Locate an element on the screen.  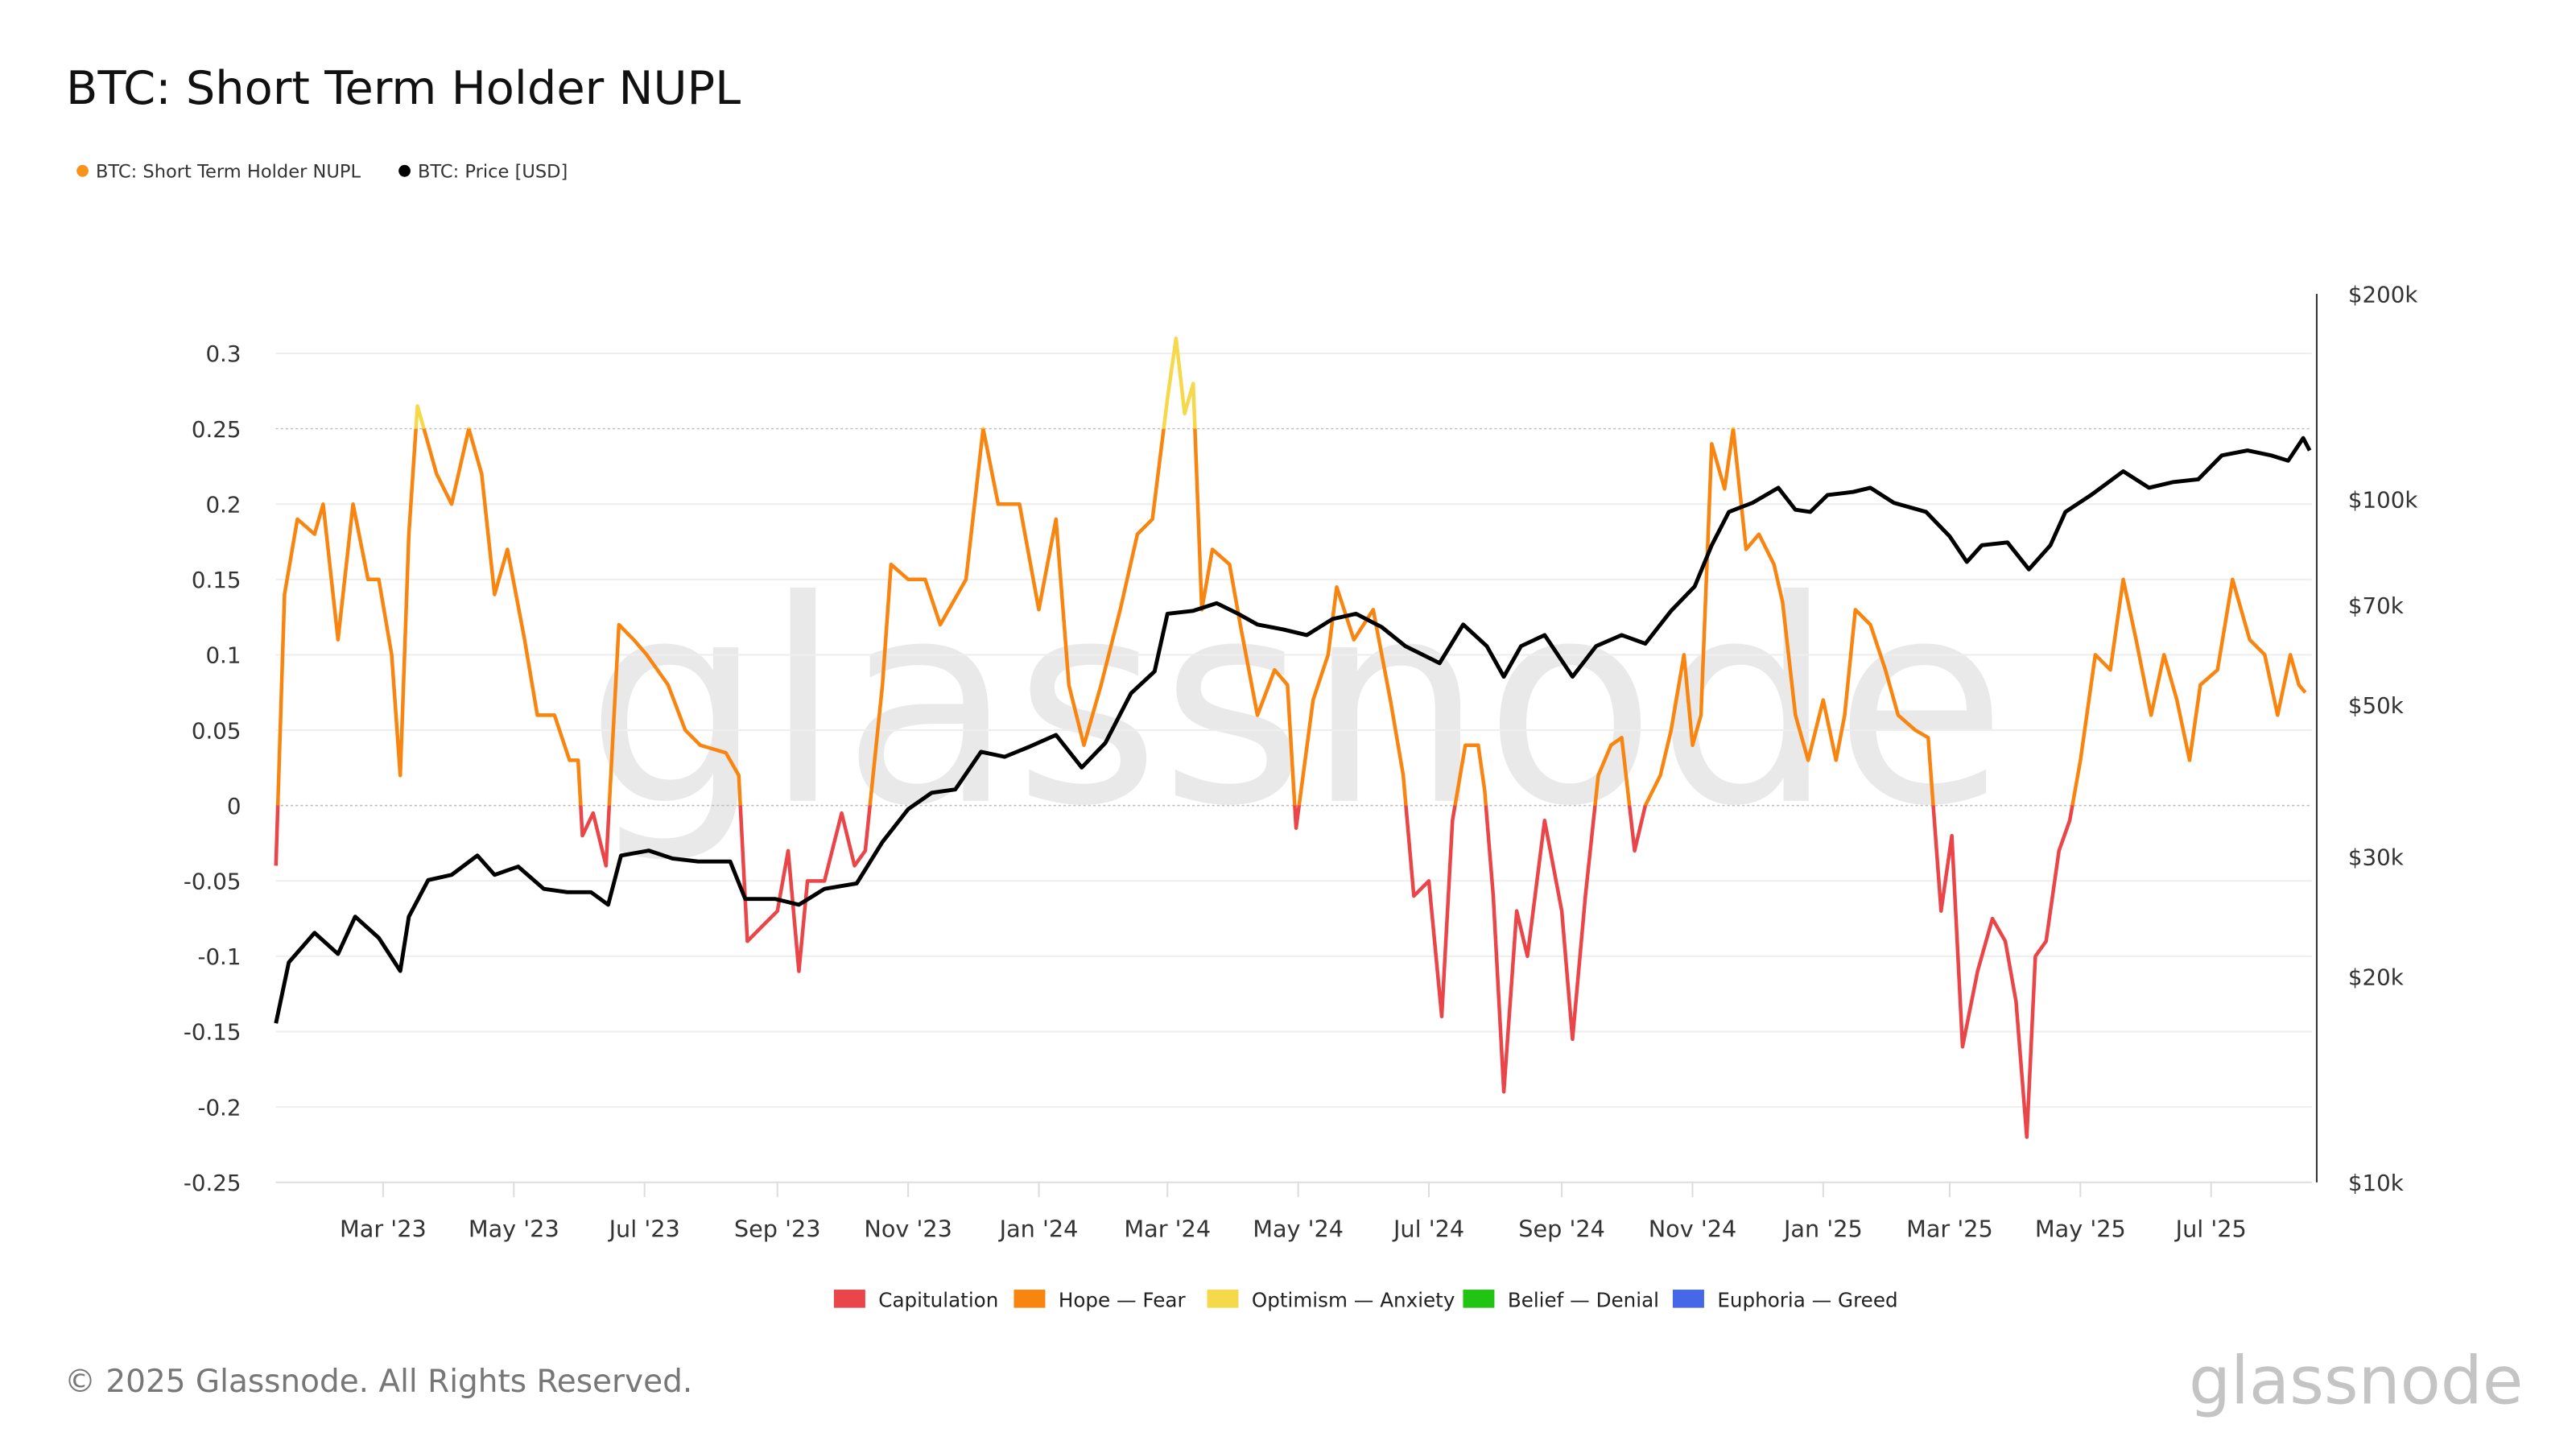
y-left-tick-label: -0.2 is located at coordinates (219, 1107).